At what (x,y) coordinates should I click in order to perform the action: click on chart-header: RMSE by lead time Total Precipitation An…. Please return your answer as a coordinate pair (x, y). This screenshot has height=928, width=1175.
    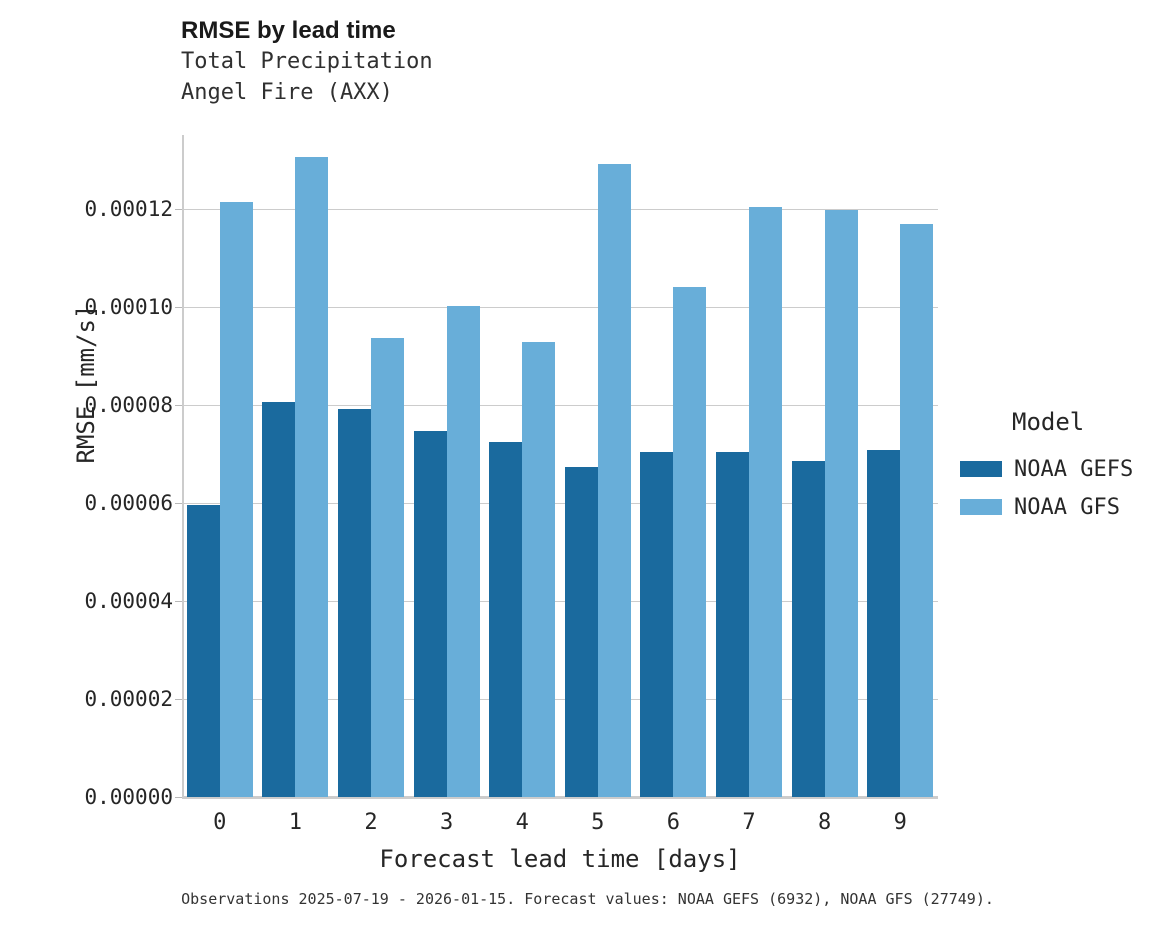
    Looking at the image, I should click on (307, 62).